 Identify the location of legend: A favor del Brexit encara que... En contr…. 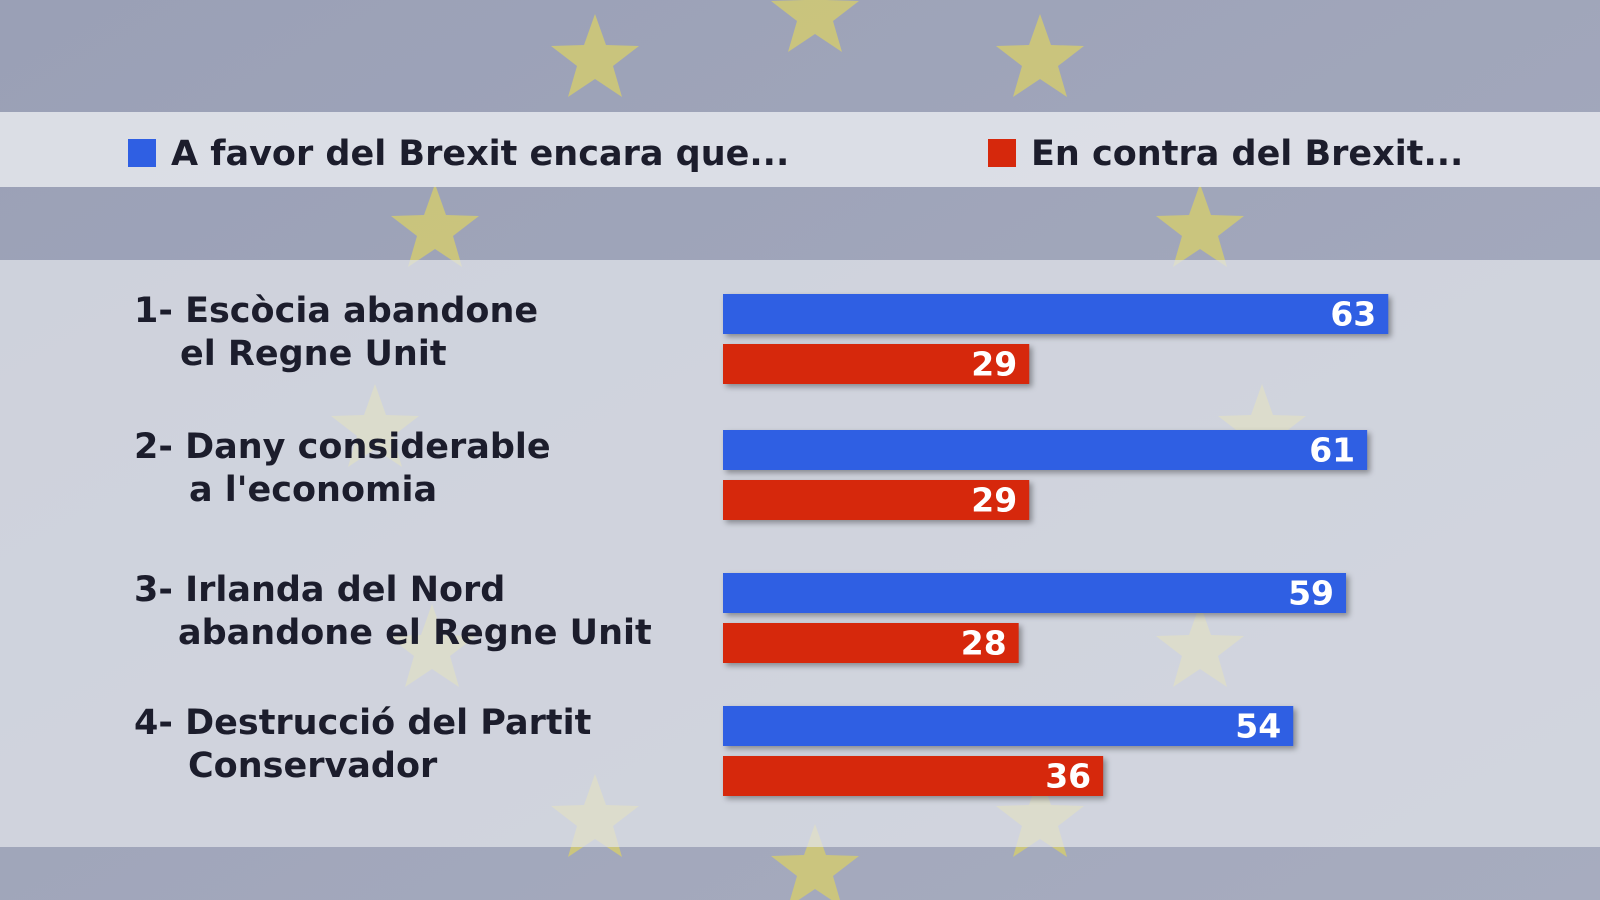
(795, 154).